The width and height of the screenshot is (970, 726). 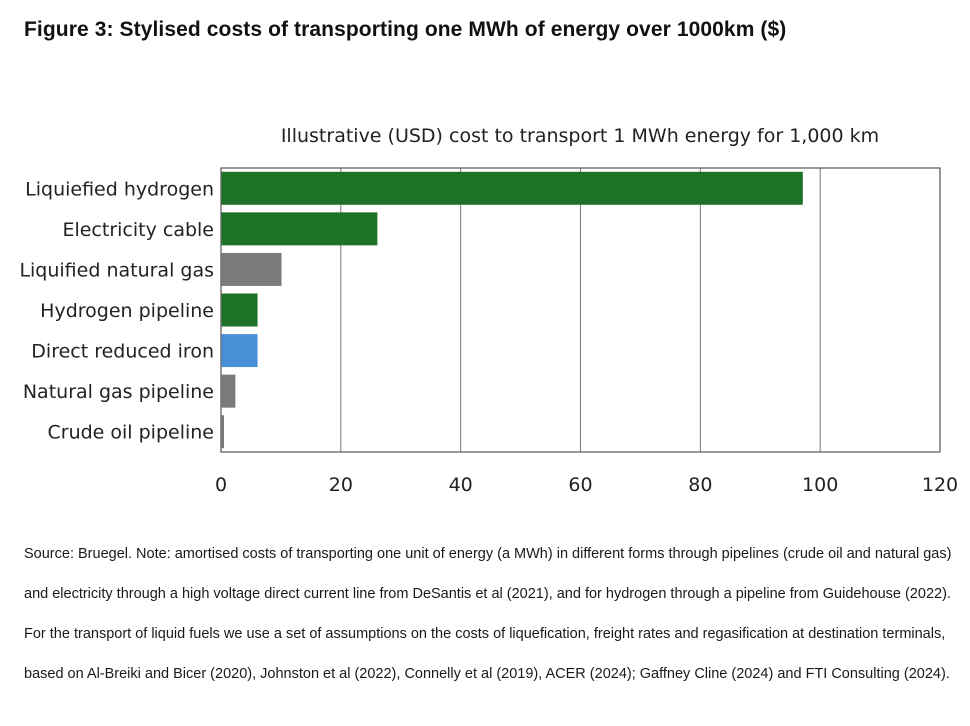 I want to click on category-label-7: Crude oil pipeline, so click(x=130, y=433).